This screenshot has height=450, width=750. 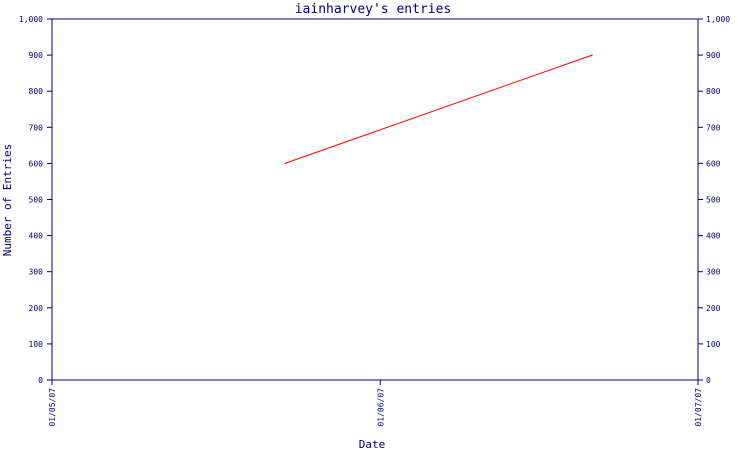 What do you see at coordinates (713, 236) in the screenshot?
I see `y-tick-label-right: 400` at bounding box center [713, 236].